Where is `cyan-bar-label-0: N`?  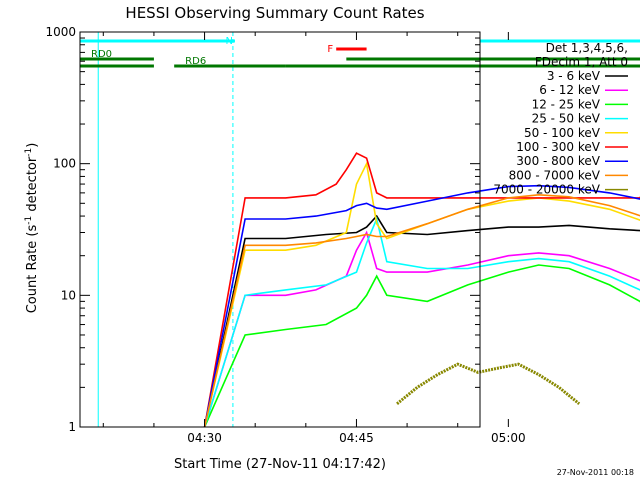 cyan-bar-label-0: N is located at coordinates (228, 41).